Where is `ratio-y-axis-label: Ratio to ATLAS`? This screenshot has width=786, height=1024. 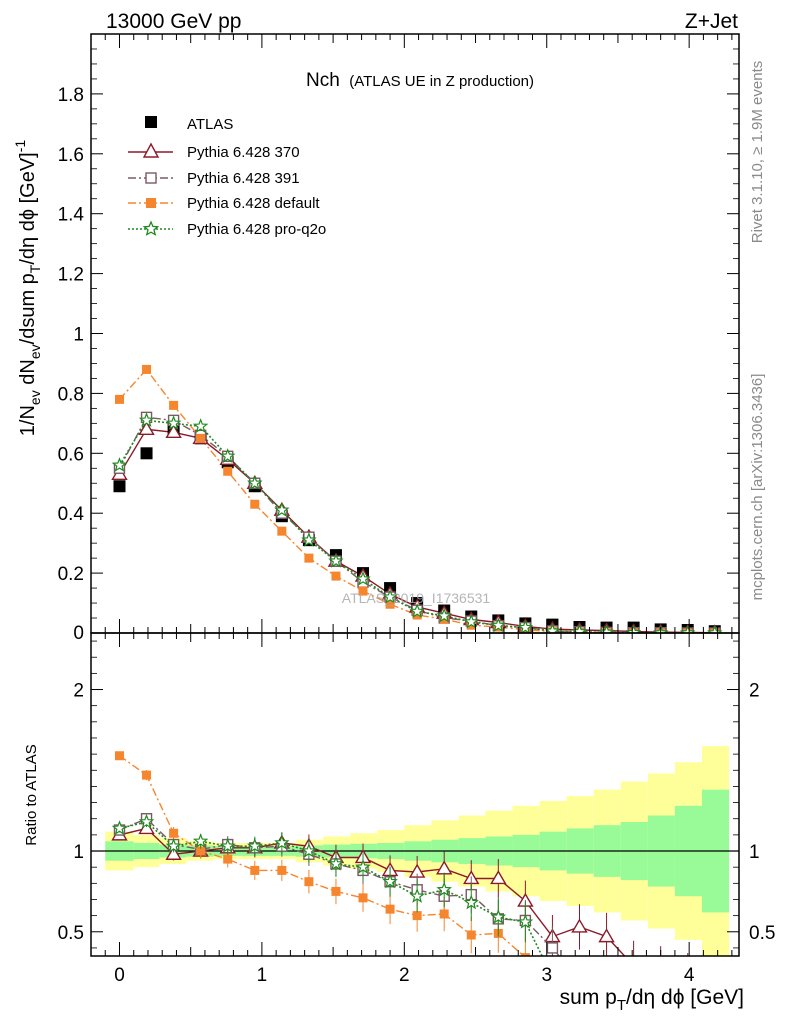
ratio-y-axis-label: Ratio to ATLAS is located at coordinates (31, 794).